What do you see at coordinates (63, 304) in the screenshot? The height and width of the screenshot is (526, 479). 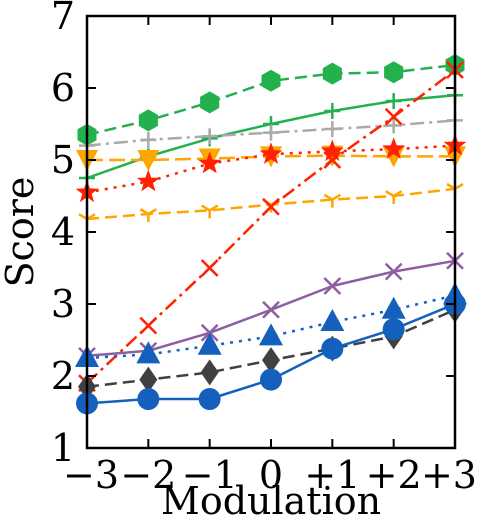 I see `y-tick-label: 3` at bounding box center [63, 304].